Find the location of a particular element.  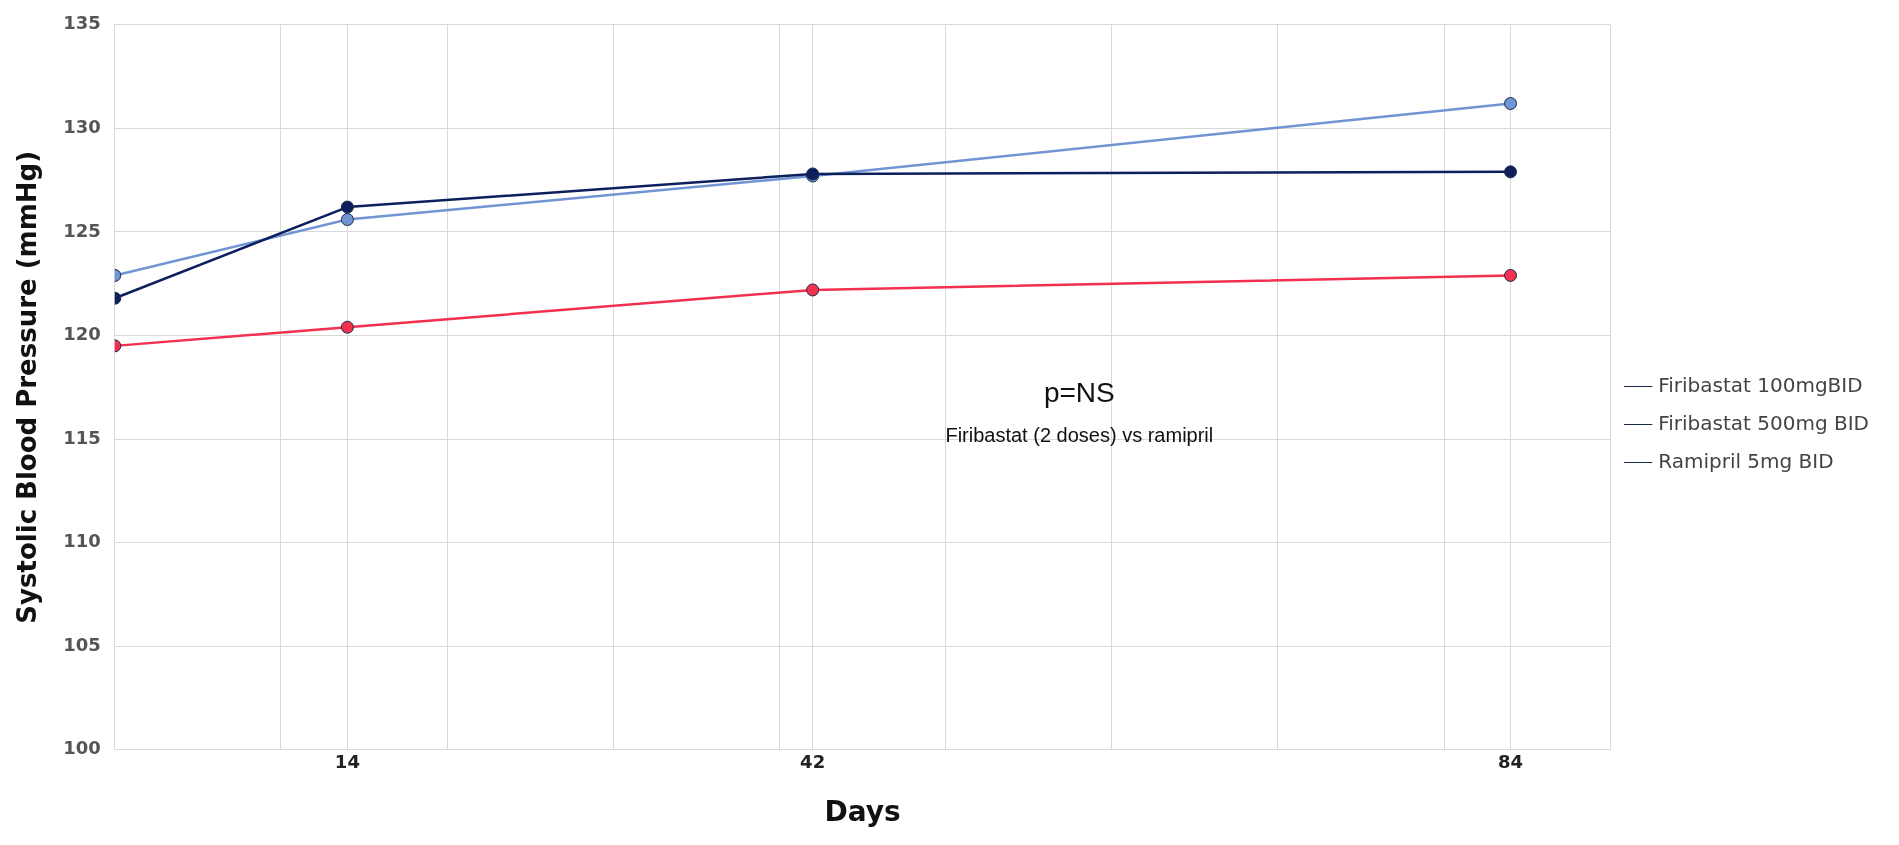

legend-label: Firibastat 500mg BID is located at coordinates (1763, 422).